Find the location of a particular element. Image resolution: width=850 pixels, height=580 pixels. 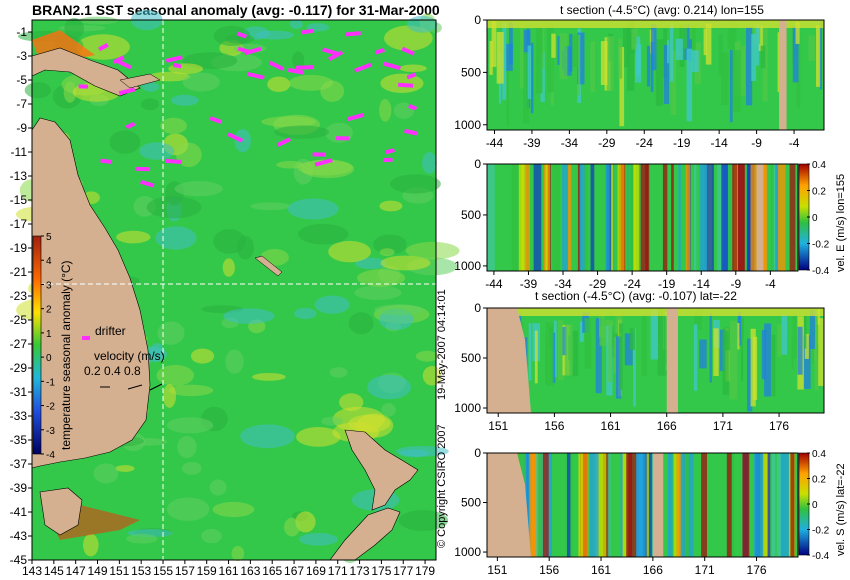

map-y-tick-label: -41 is located at coordinates (19, 512).